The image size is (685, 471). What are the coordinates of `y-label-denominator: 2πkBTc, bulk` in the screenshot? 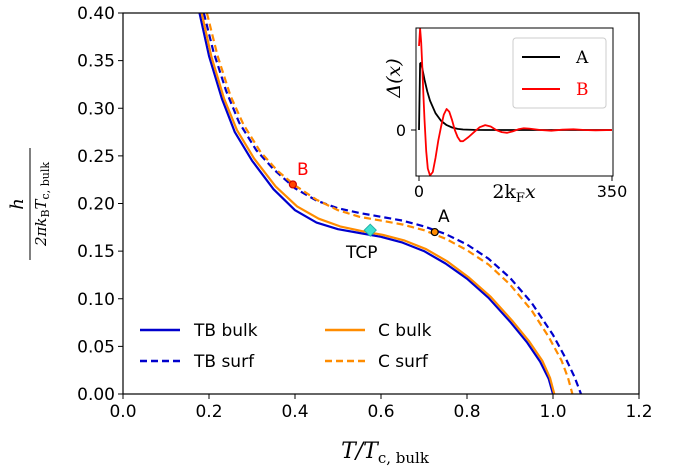 It's located at (42, 204).